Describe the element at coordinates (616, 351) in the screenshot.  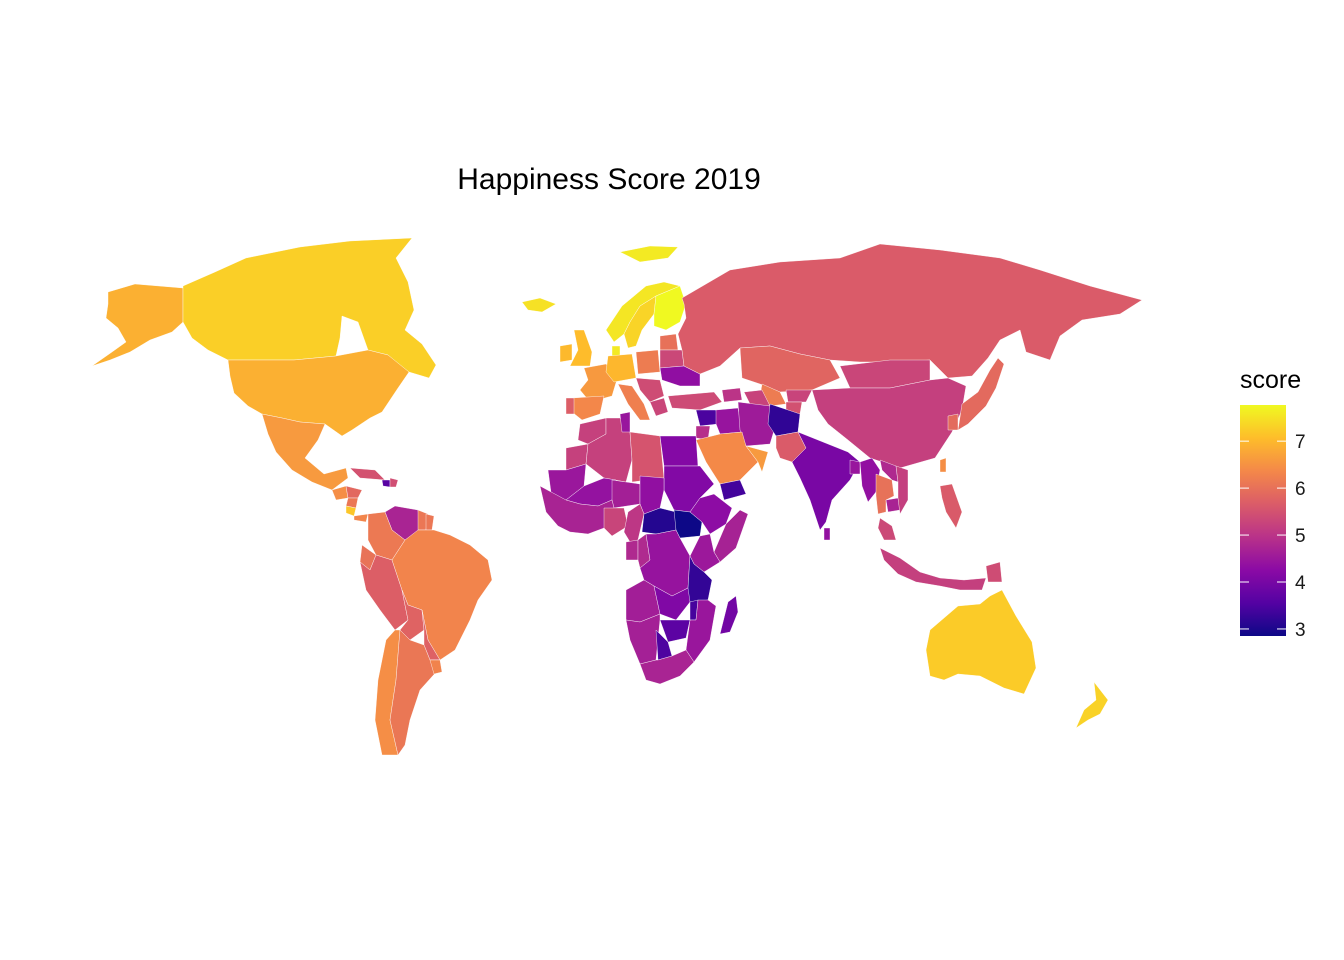
I see `country-denmark` at that location.